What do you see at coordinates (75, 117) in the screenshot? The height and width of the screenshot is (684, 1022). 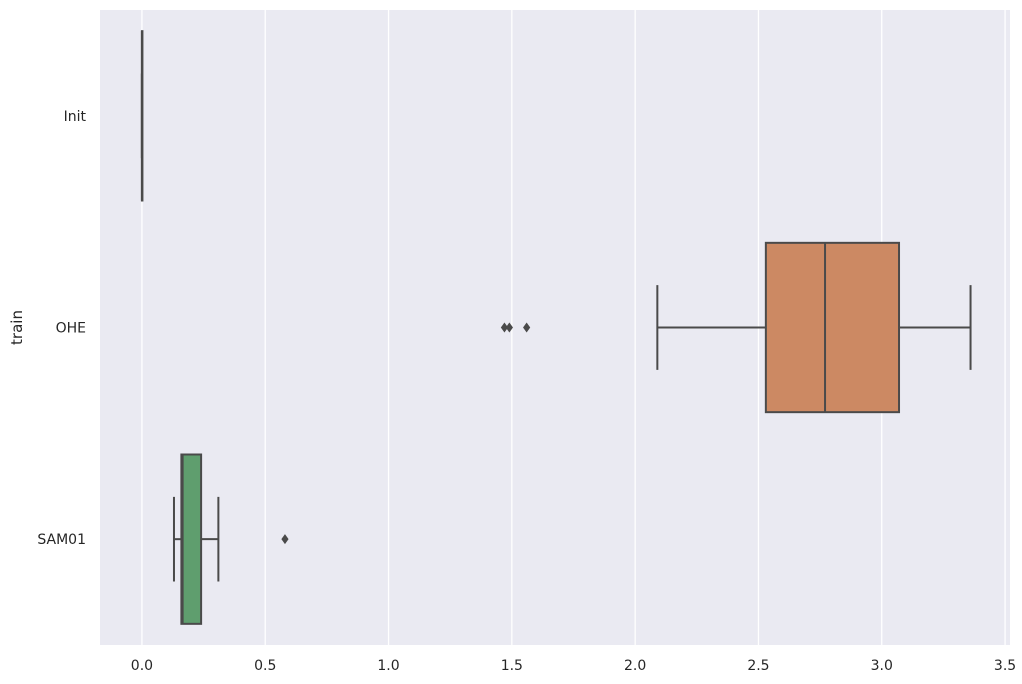 I see `y-tick-label: Init` at bounding box center [75, 117].